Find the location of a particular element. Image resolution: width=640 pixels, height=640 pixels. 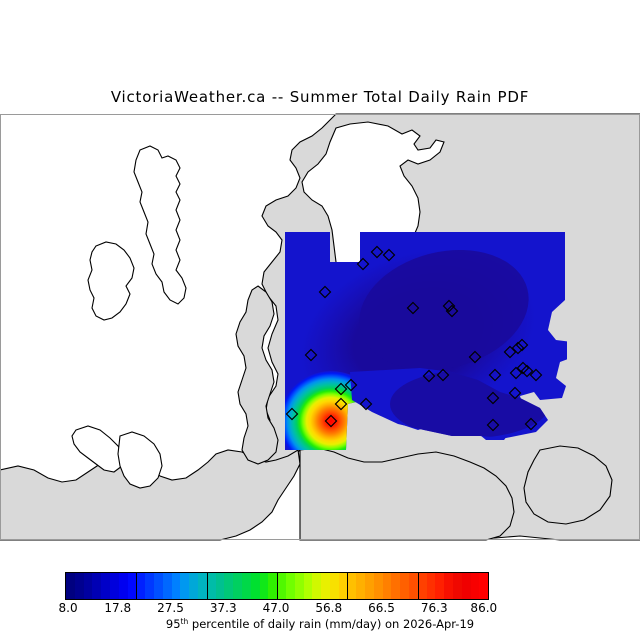

colorbar-tick-labels: 8.0 17.8 27.5 37.3 47.0 56.8 66.5 76.3 86.0 is located at coordinates (320, 609).